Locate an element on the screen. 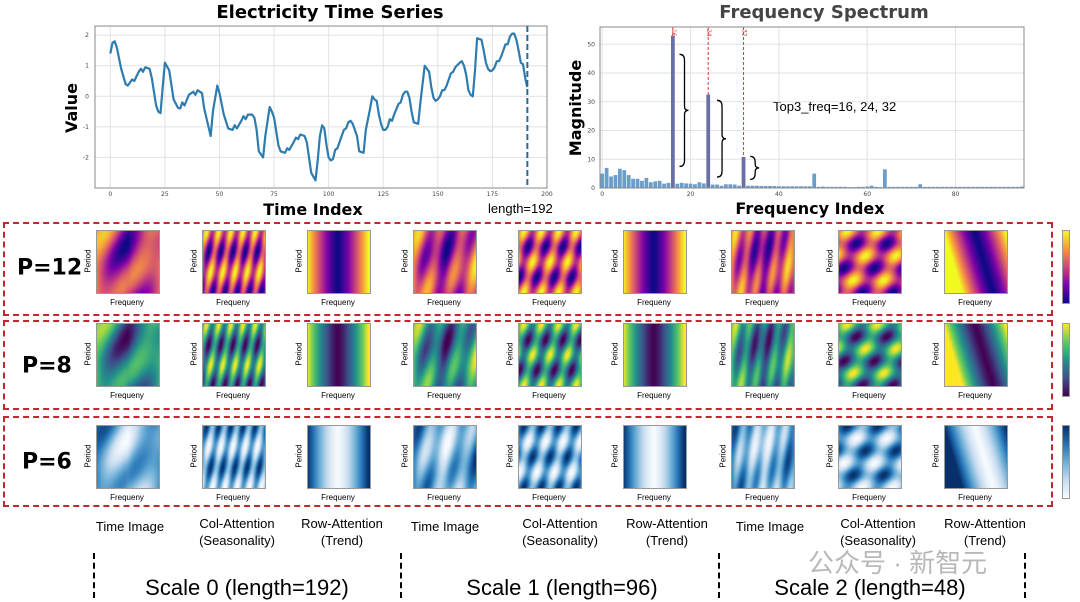  timeseries-chart: 0 25 50 75 100 125 150 175 200 -2 -1 0 1 2 is located at coordinates (318, 111).